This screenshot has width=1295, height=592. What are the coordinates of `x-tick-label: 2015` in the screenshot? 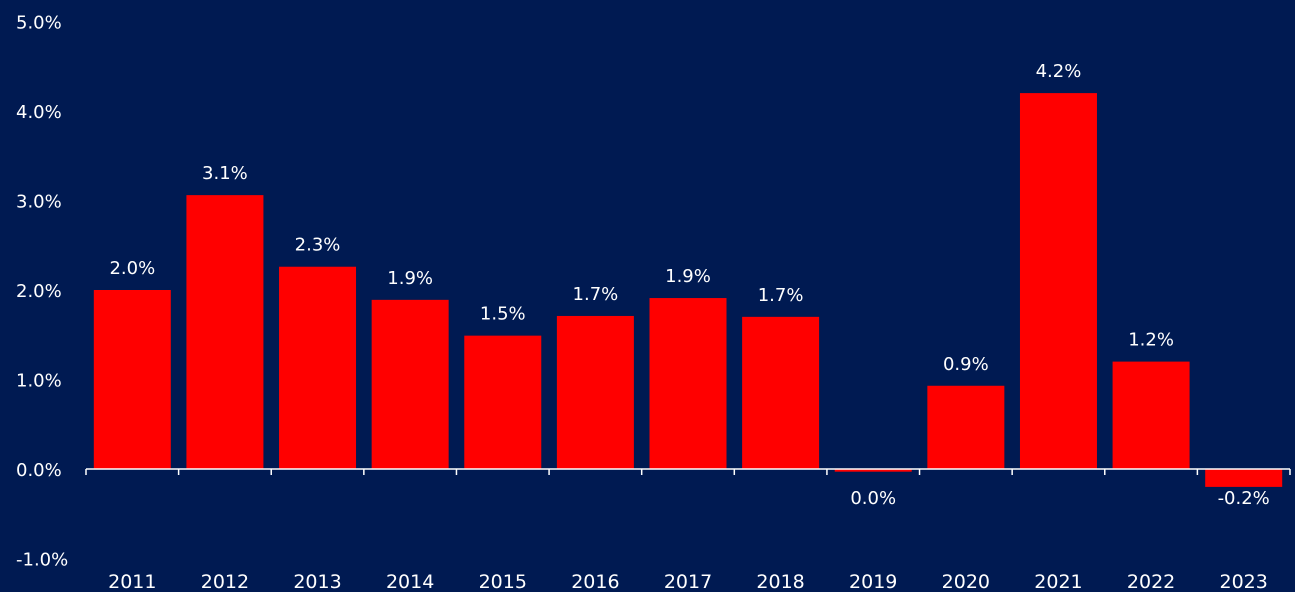 It's located at (503, 581).